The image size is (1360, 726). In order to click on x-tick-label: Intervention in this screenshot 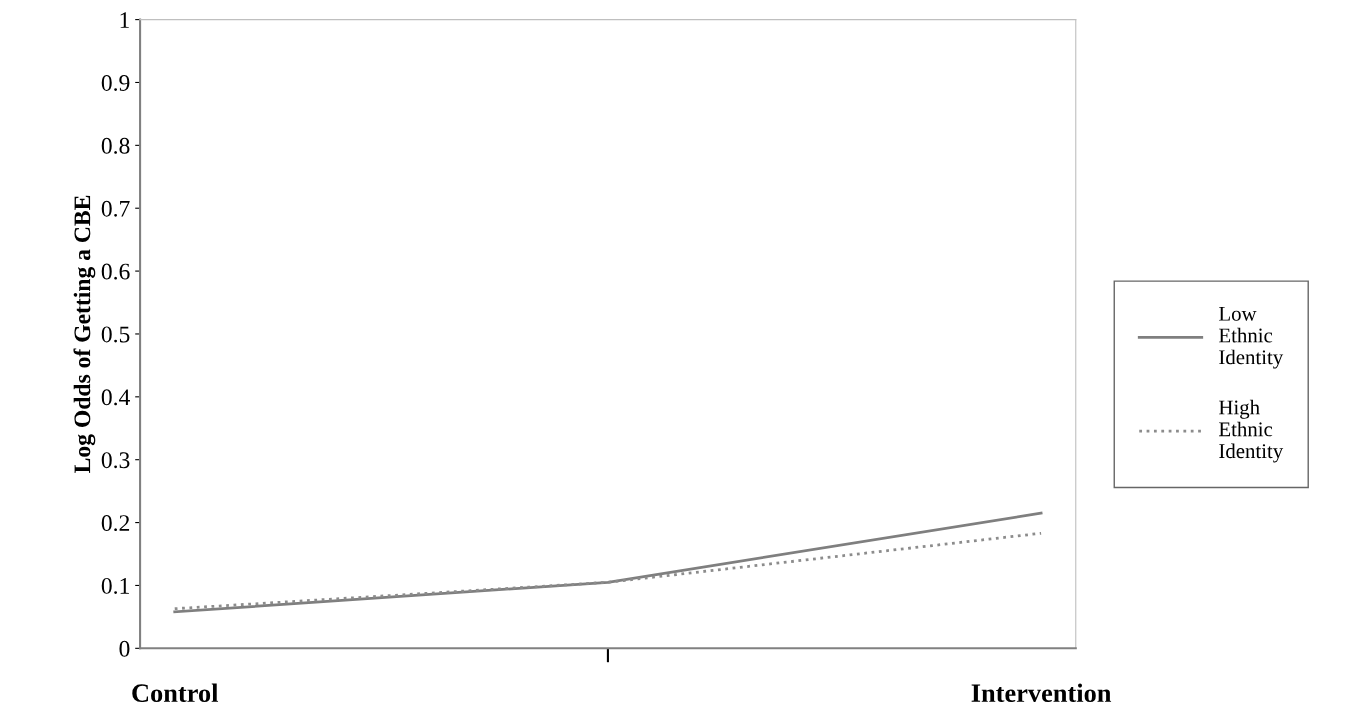, I will do `click(1041, 693)`.